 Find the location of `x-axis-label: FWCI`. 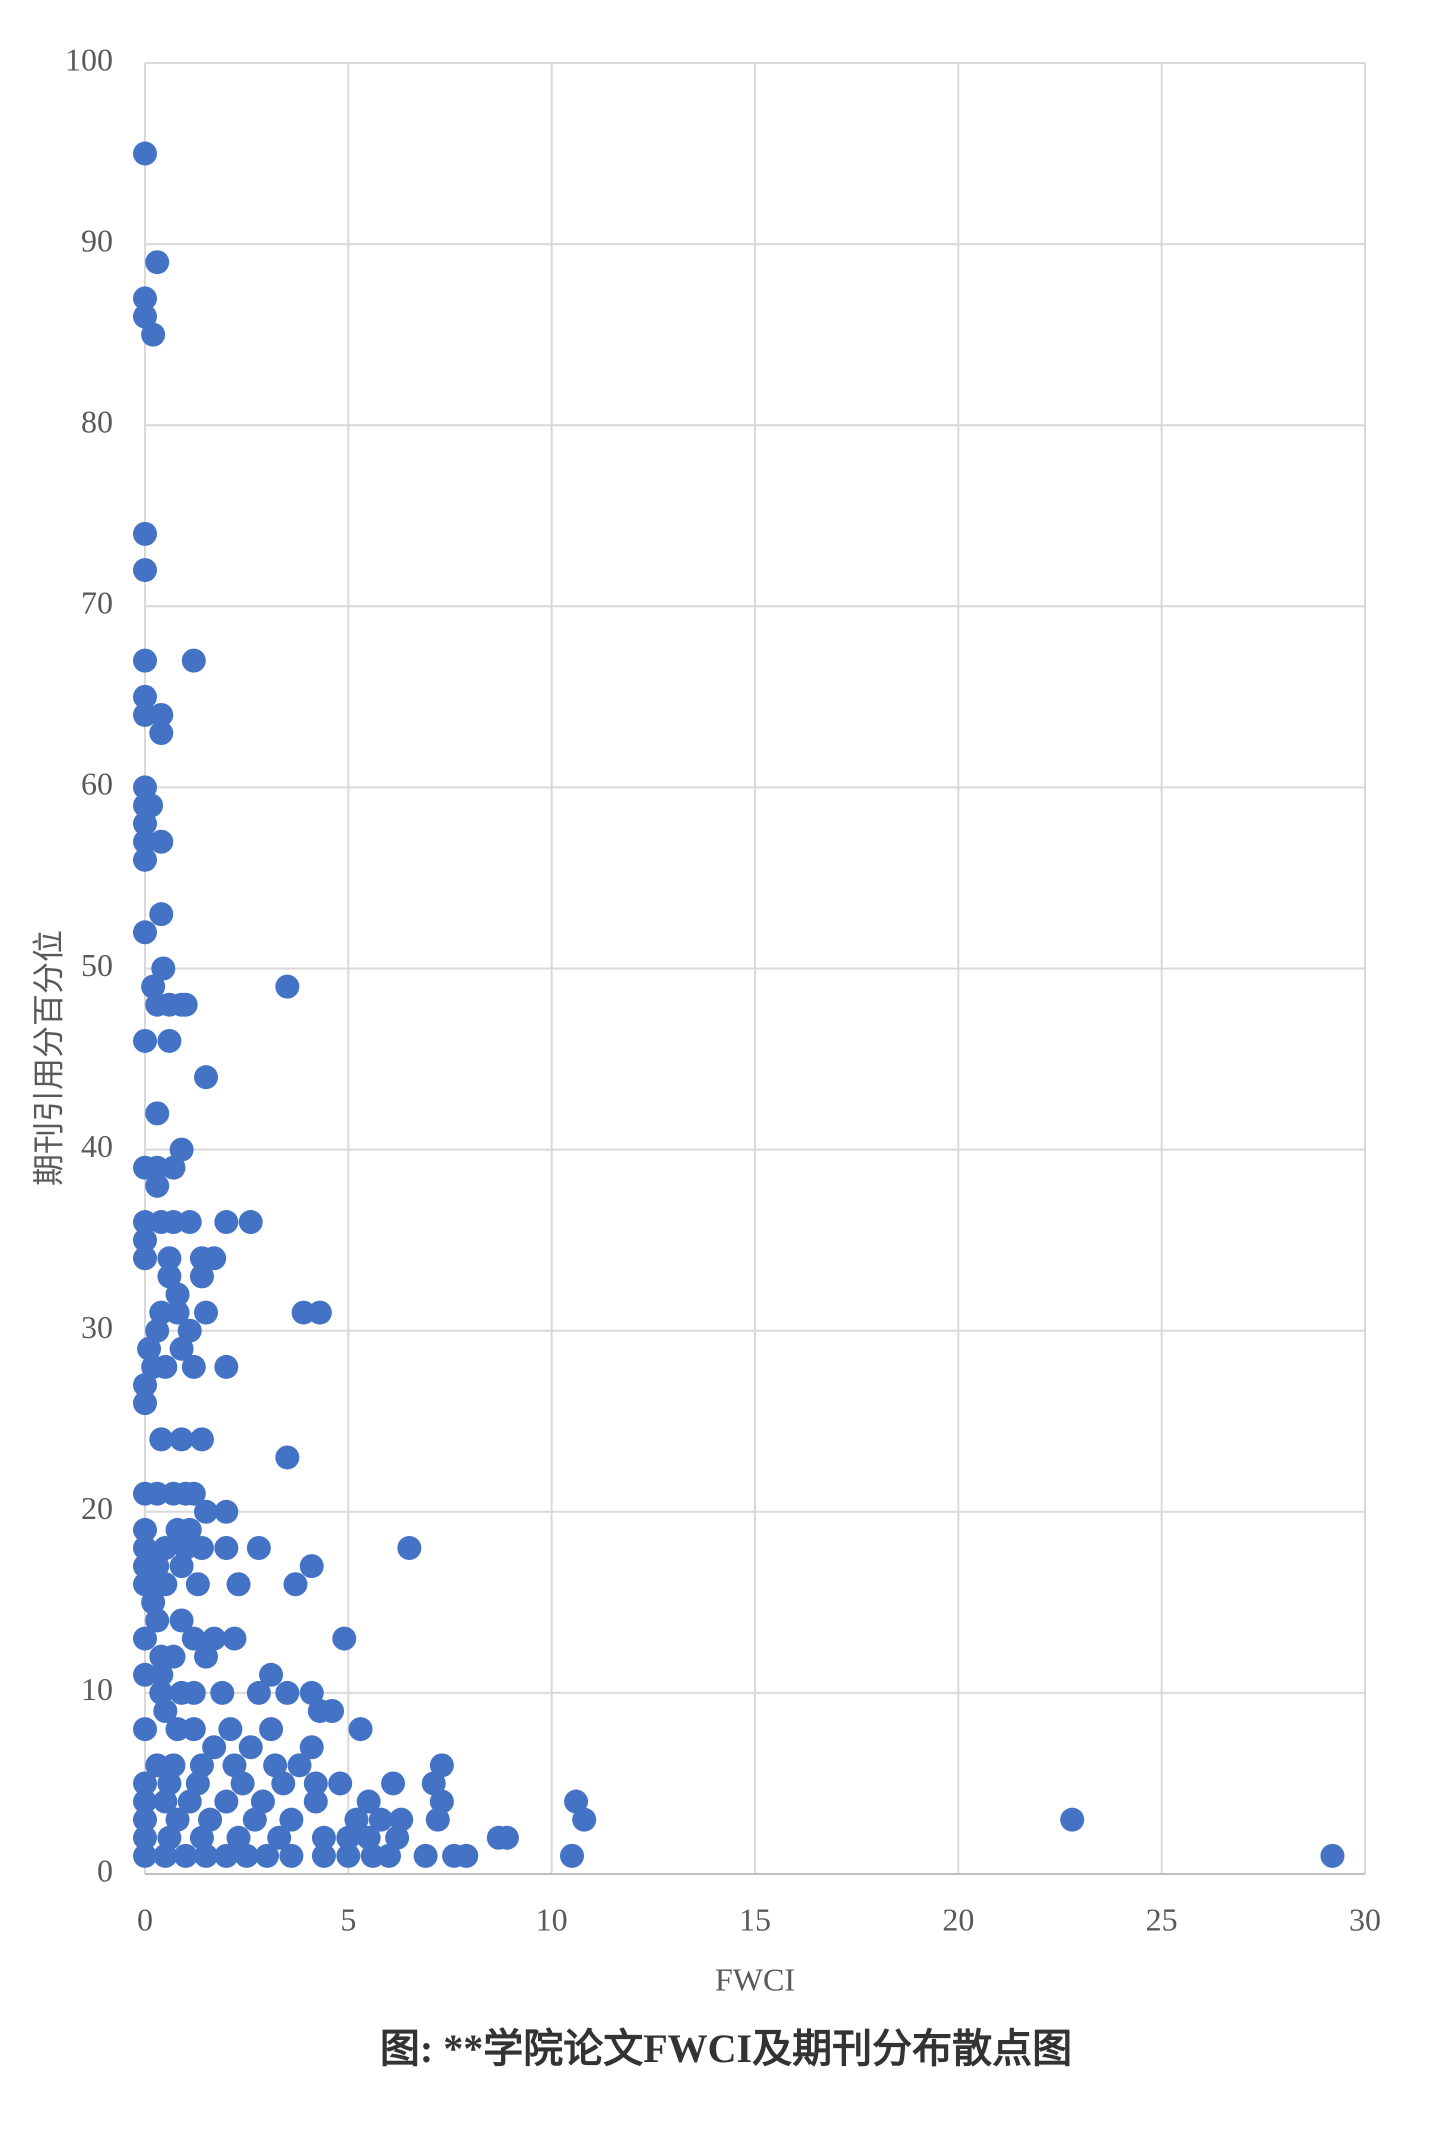

x-axis-label: FWCI is located at coordinates (755, 1979).